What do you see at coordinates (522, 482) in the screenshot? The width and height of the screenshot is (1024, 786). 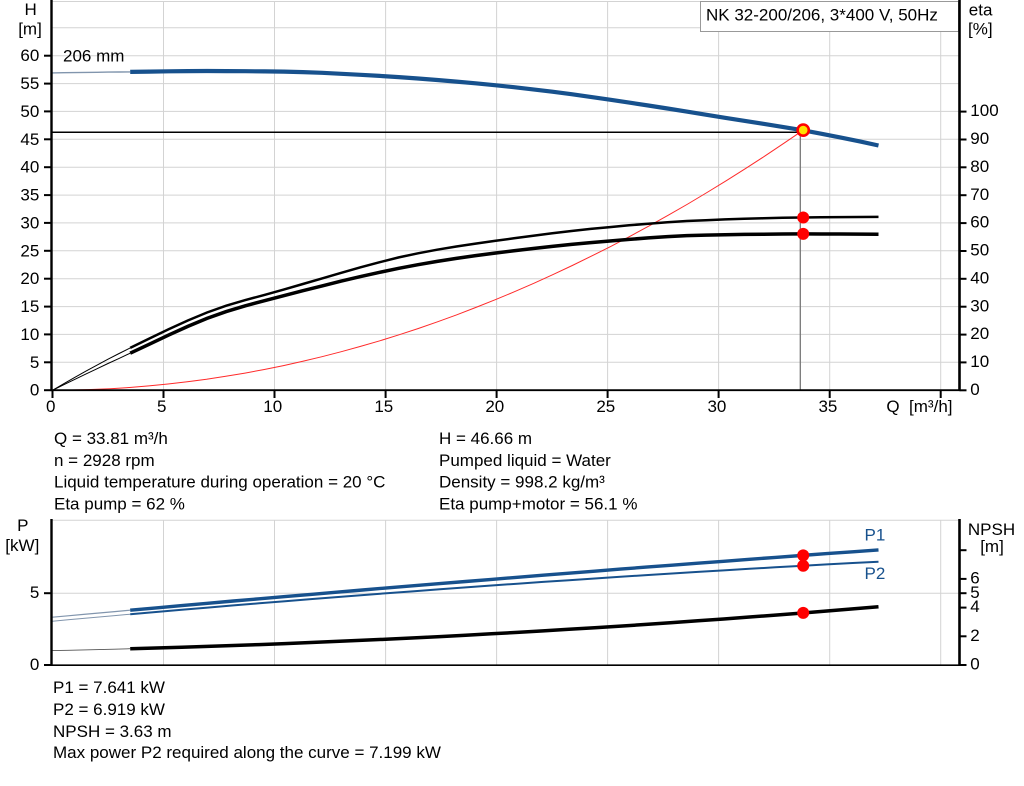 I see `svg-text: Density = 998.2 kg/m³` at bounding box center [522, 482].